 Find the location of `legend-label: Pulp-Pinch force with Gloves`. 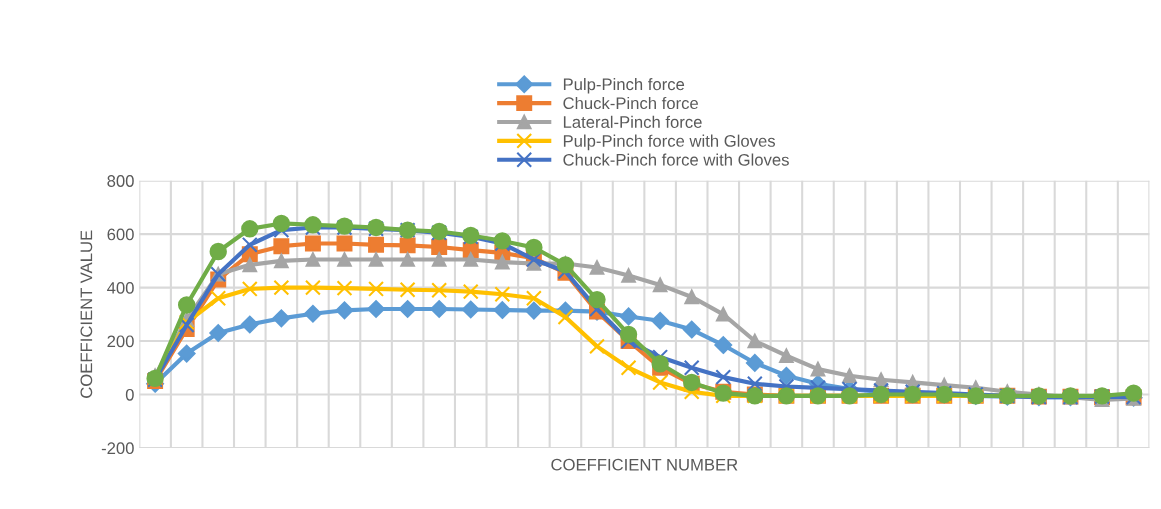

legend-label: Pulp-Pinch force with Gloves is located at coordinates (669, 142).